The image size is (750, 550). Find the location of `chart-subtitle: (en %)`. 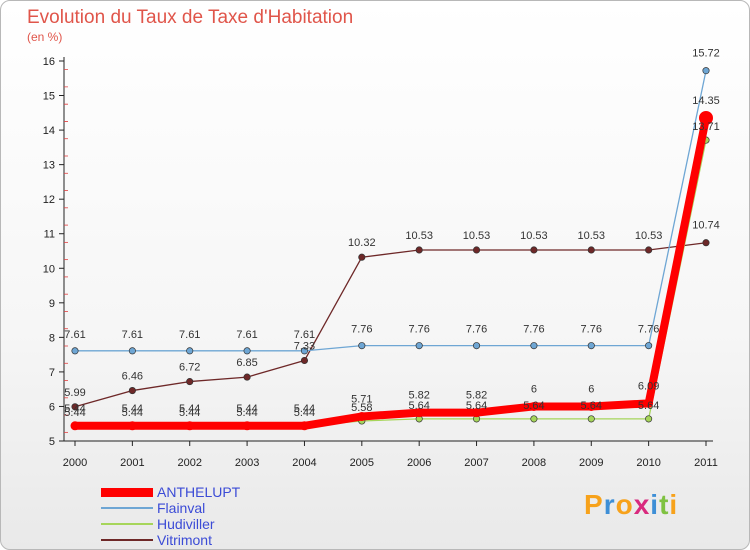

chart-subtitle: (en %) is located at coordinates (45, 37).